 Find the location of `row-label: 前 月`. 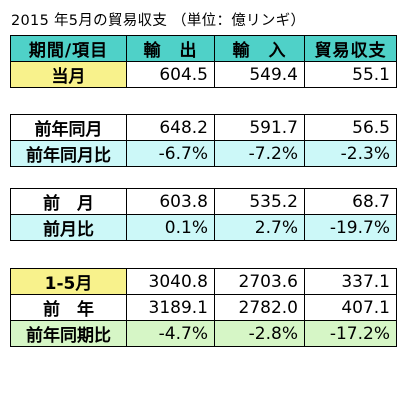

row-label: 前 月 is located at coordinates (68, 201).